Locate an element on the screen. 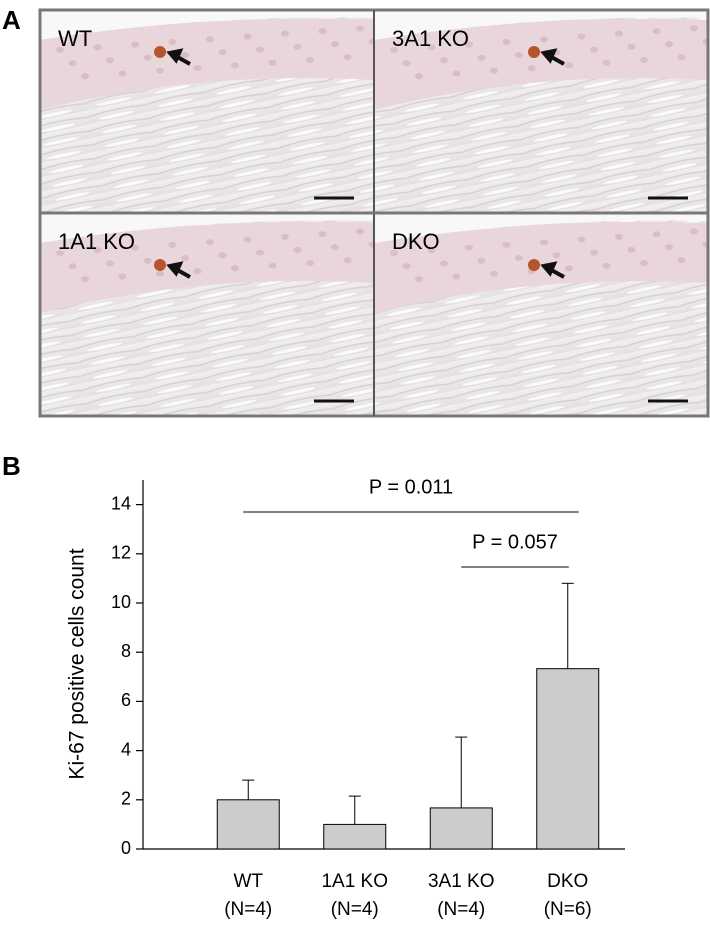  y-tick-label: 4 is located at coordinates (126, 749).